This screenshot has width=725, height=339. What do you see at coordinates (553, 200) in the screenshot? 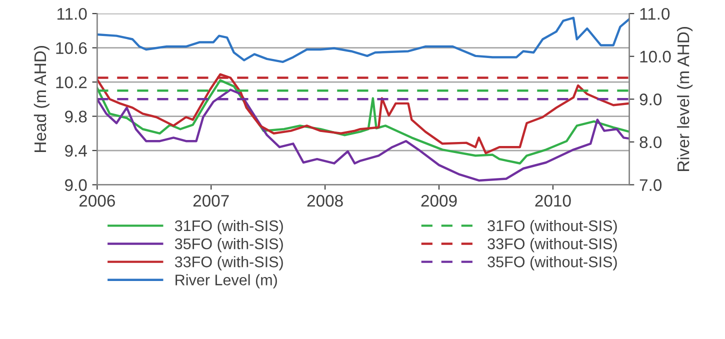
I see `x-tick-label: 2010` at bounding box center [553, 200].